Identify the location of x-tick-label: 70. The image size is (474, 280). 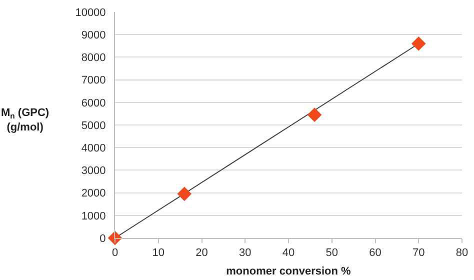
(418, 253).